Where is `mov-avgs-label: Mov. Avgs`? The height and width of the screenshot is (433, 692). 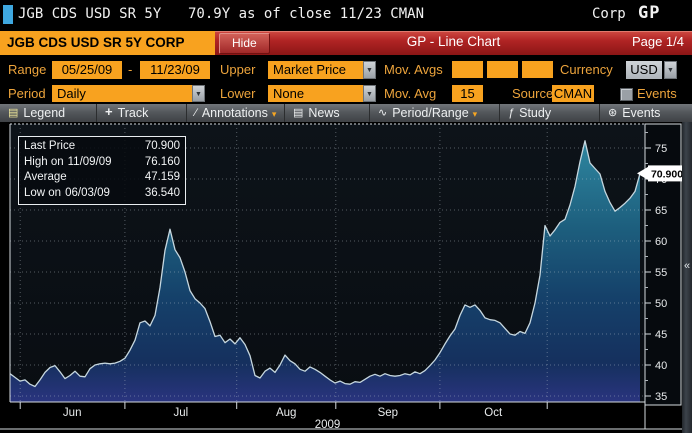
mov-avgs-label: Mov. Avgs is located at coordinates (413, 69).